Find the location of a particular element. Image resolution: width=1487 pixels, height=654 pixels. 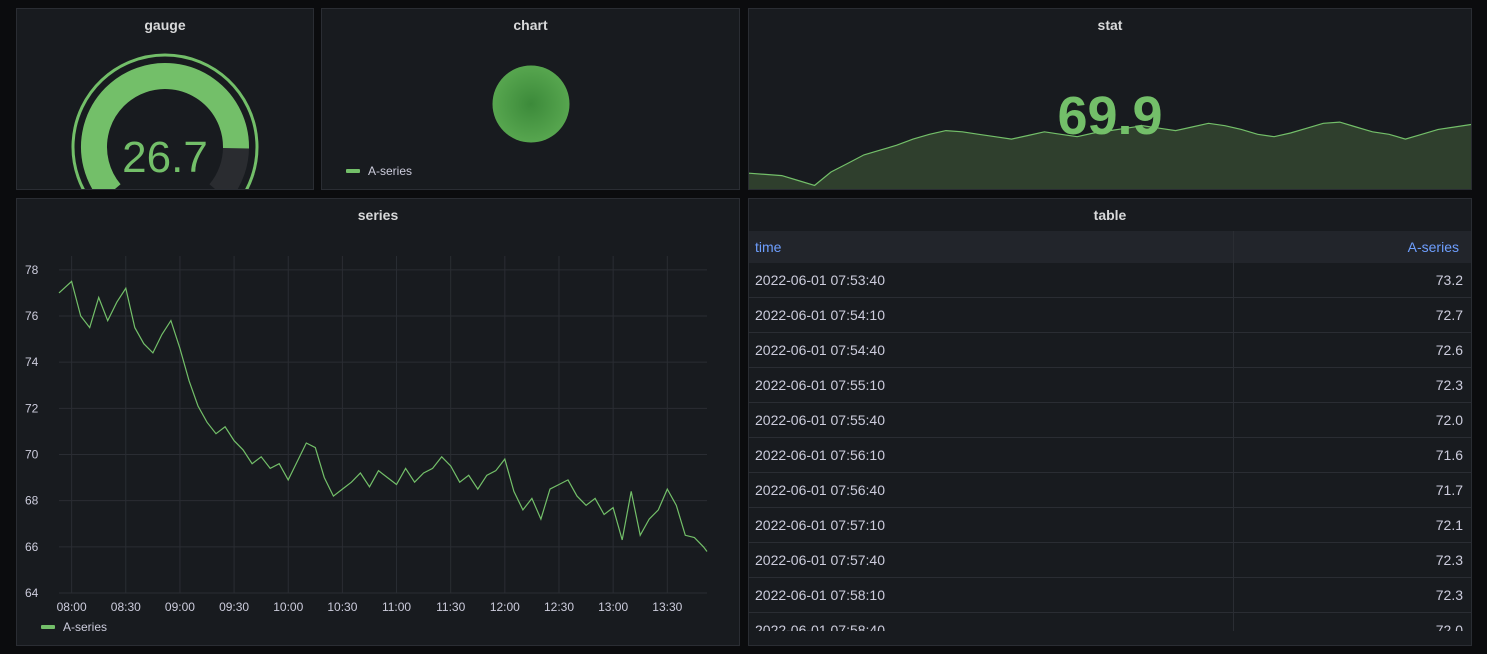

gauge-threshold-arc is located at coordinates (165, 121).